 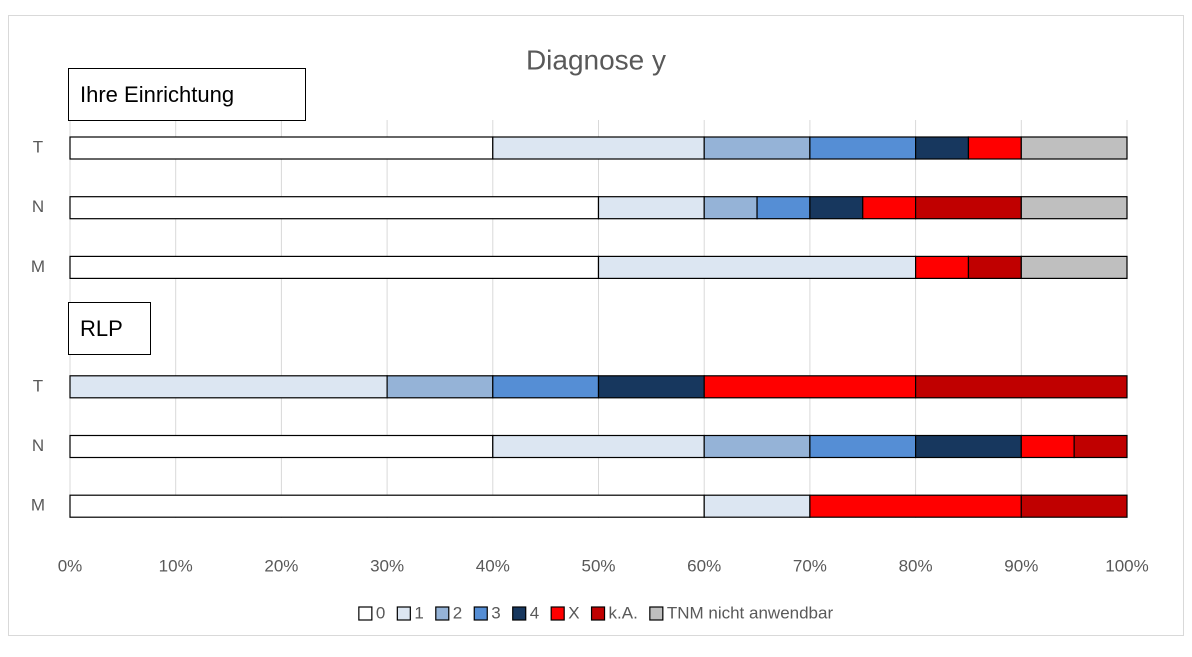 I want to click on legend-label: 0, so click(x=380, y=612).